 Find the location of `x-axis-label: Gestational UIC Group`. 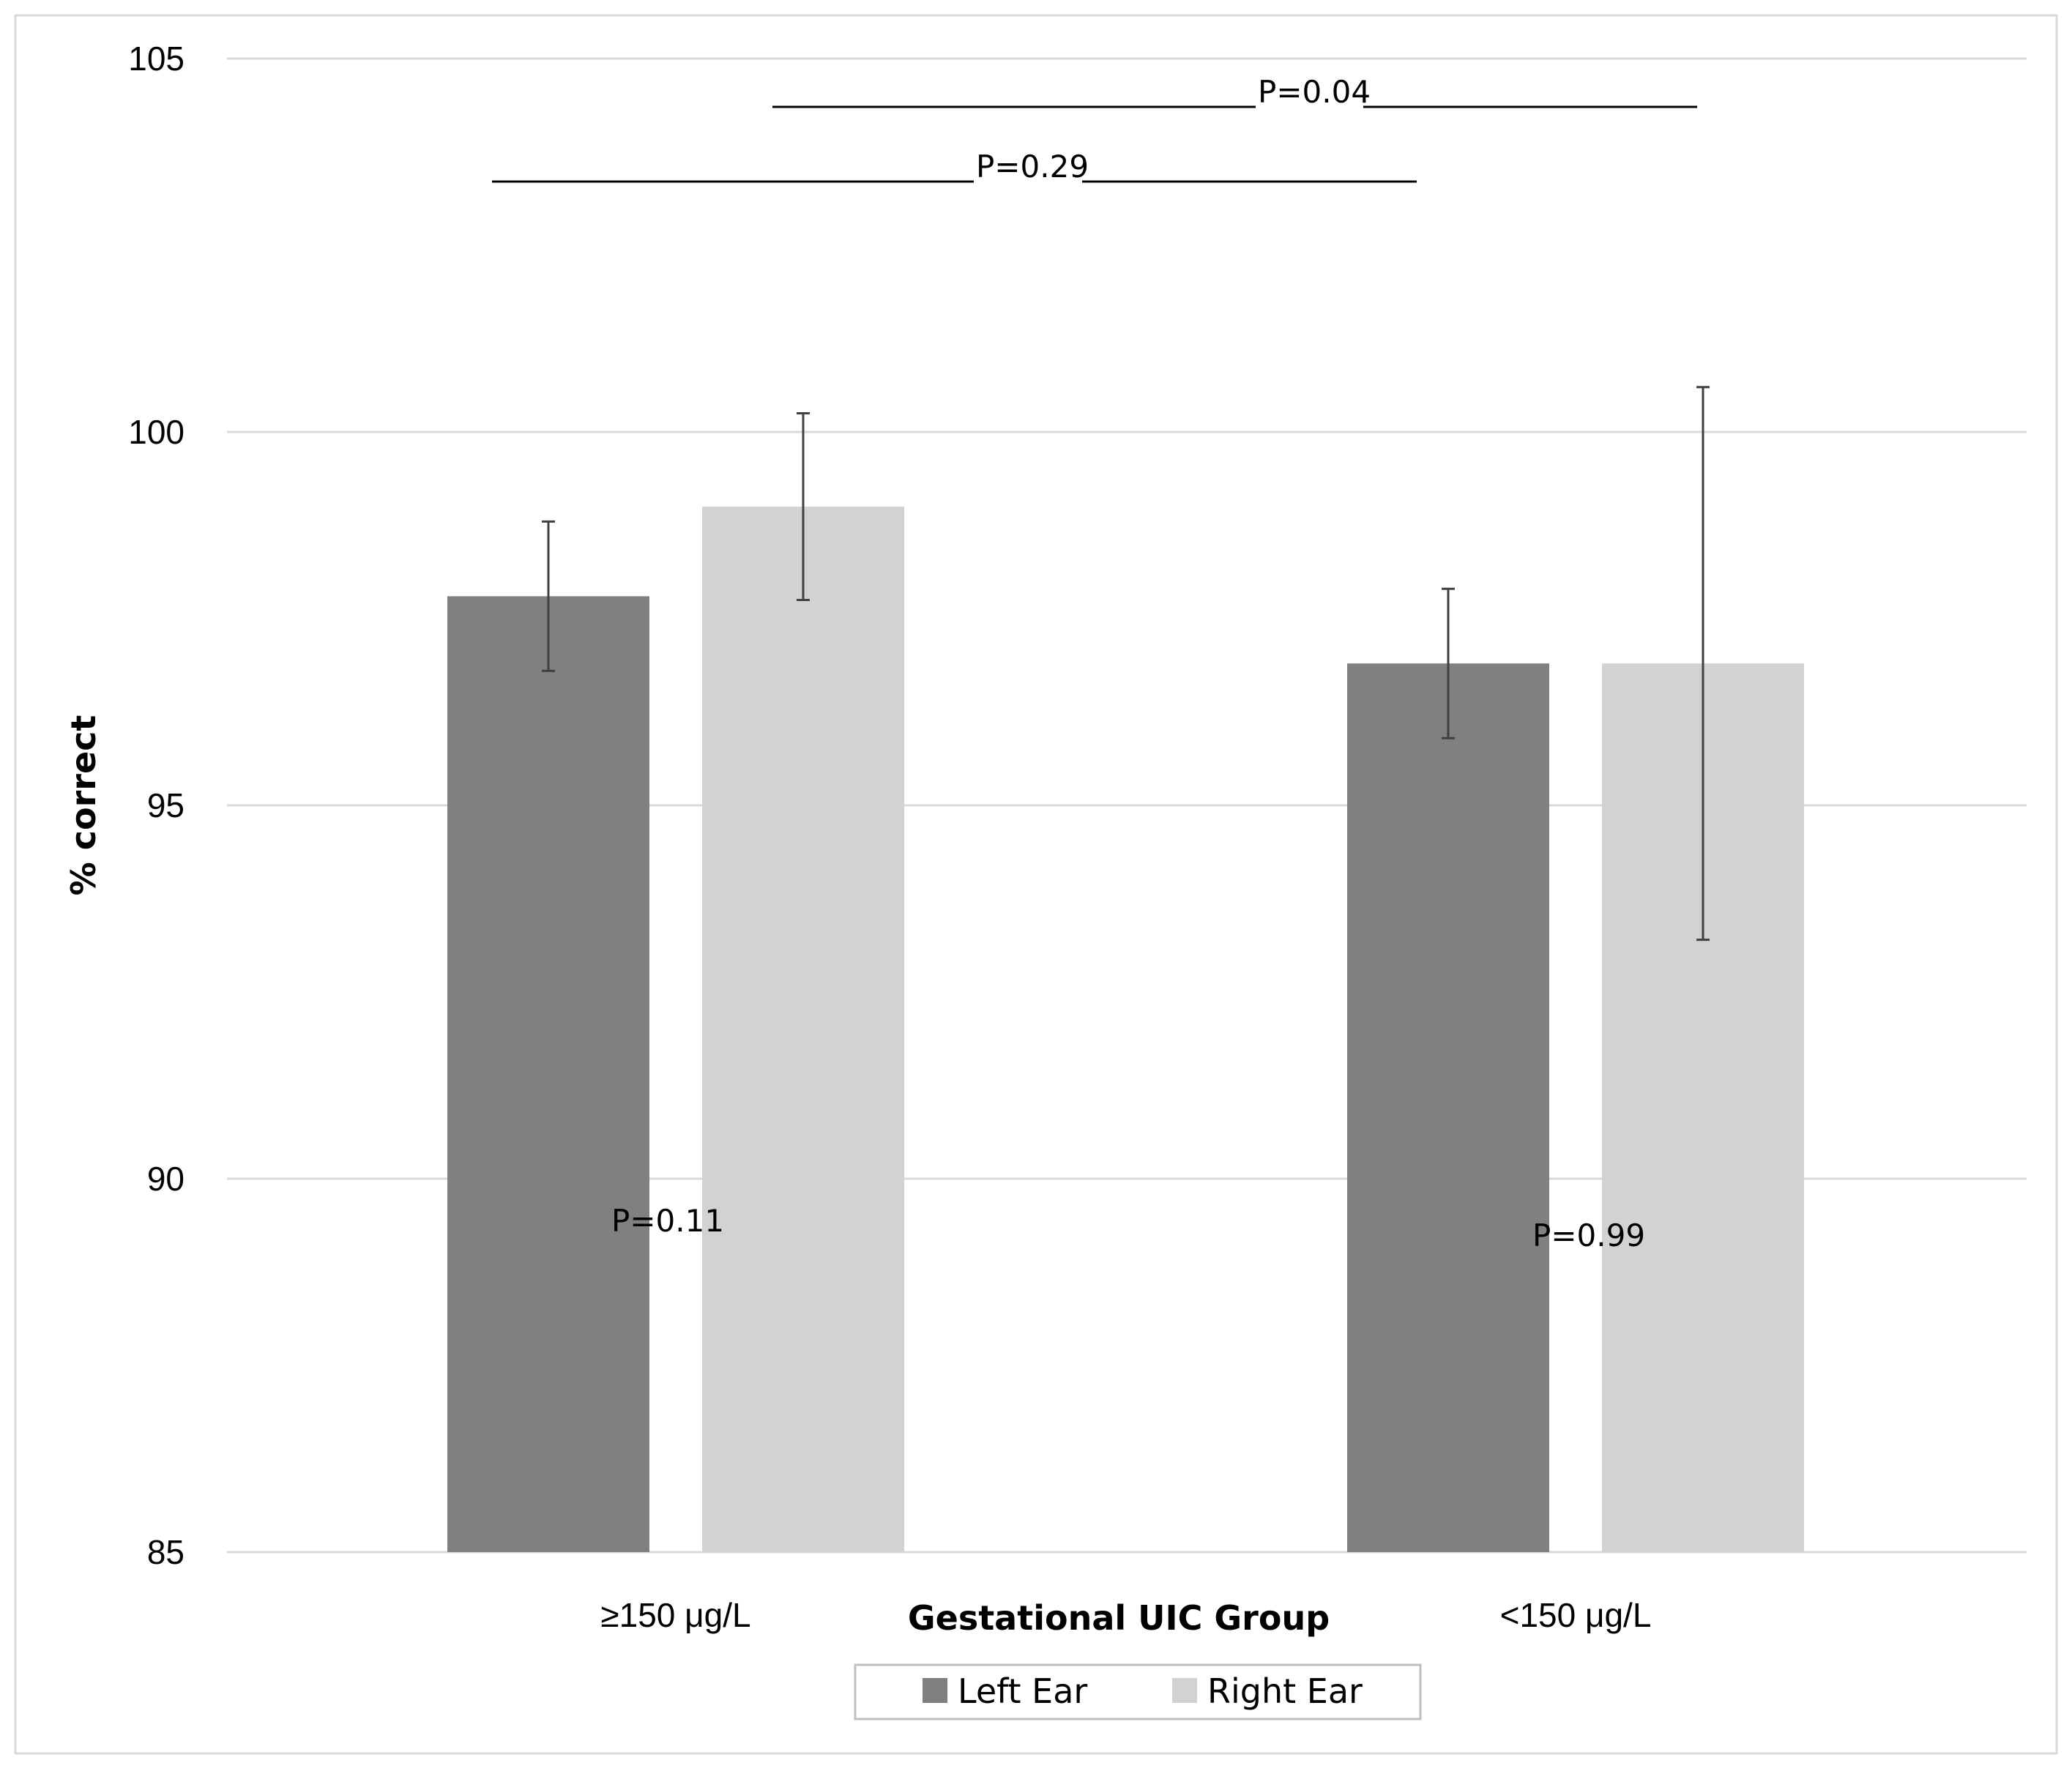

x-axis-label: Gestational UIC Group is located at coordinates (1119, 1618).